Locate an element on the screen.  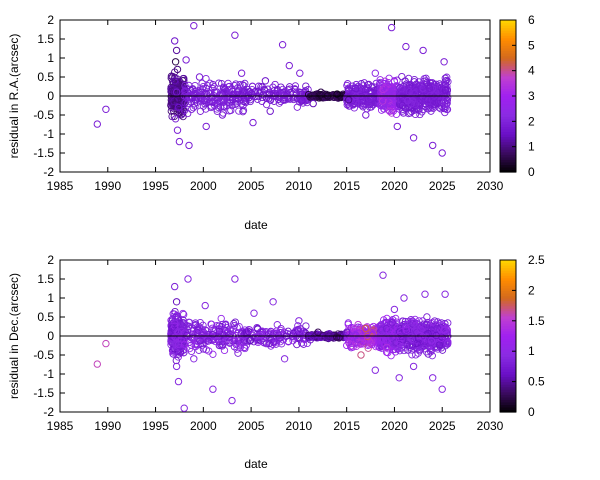
colorbar: 0 0.5 1 1.5 2 2.5 is located at coordinates (522, 336).